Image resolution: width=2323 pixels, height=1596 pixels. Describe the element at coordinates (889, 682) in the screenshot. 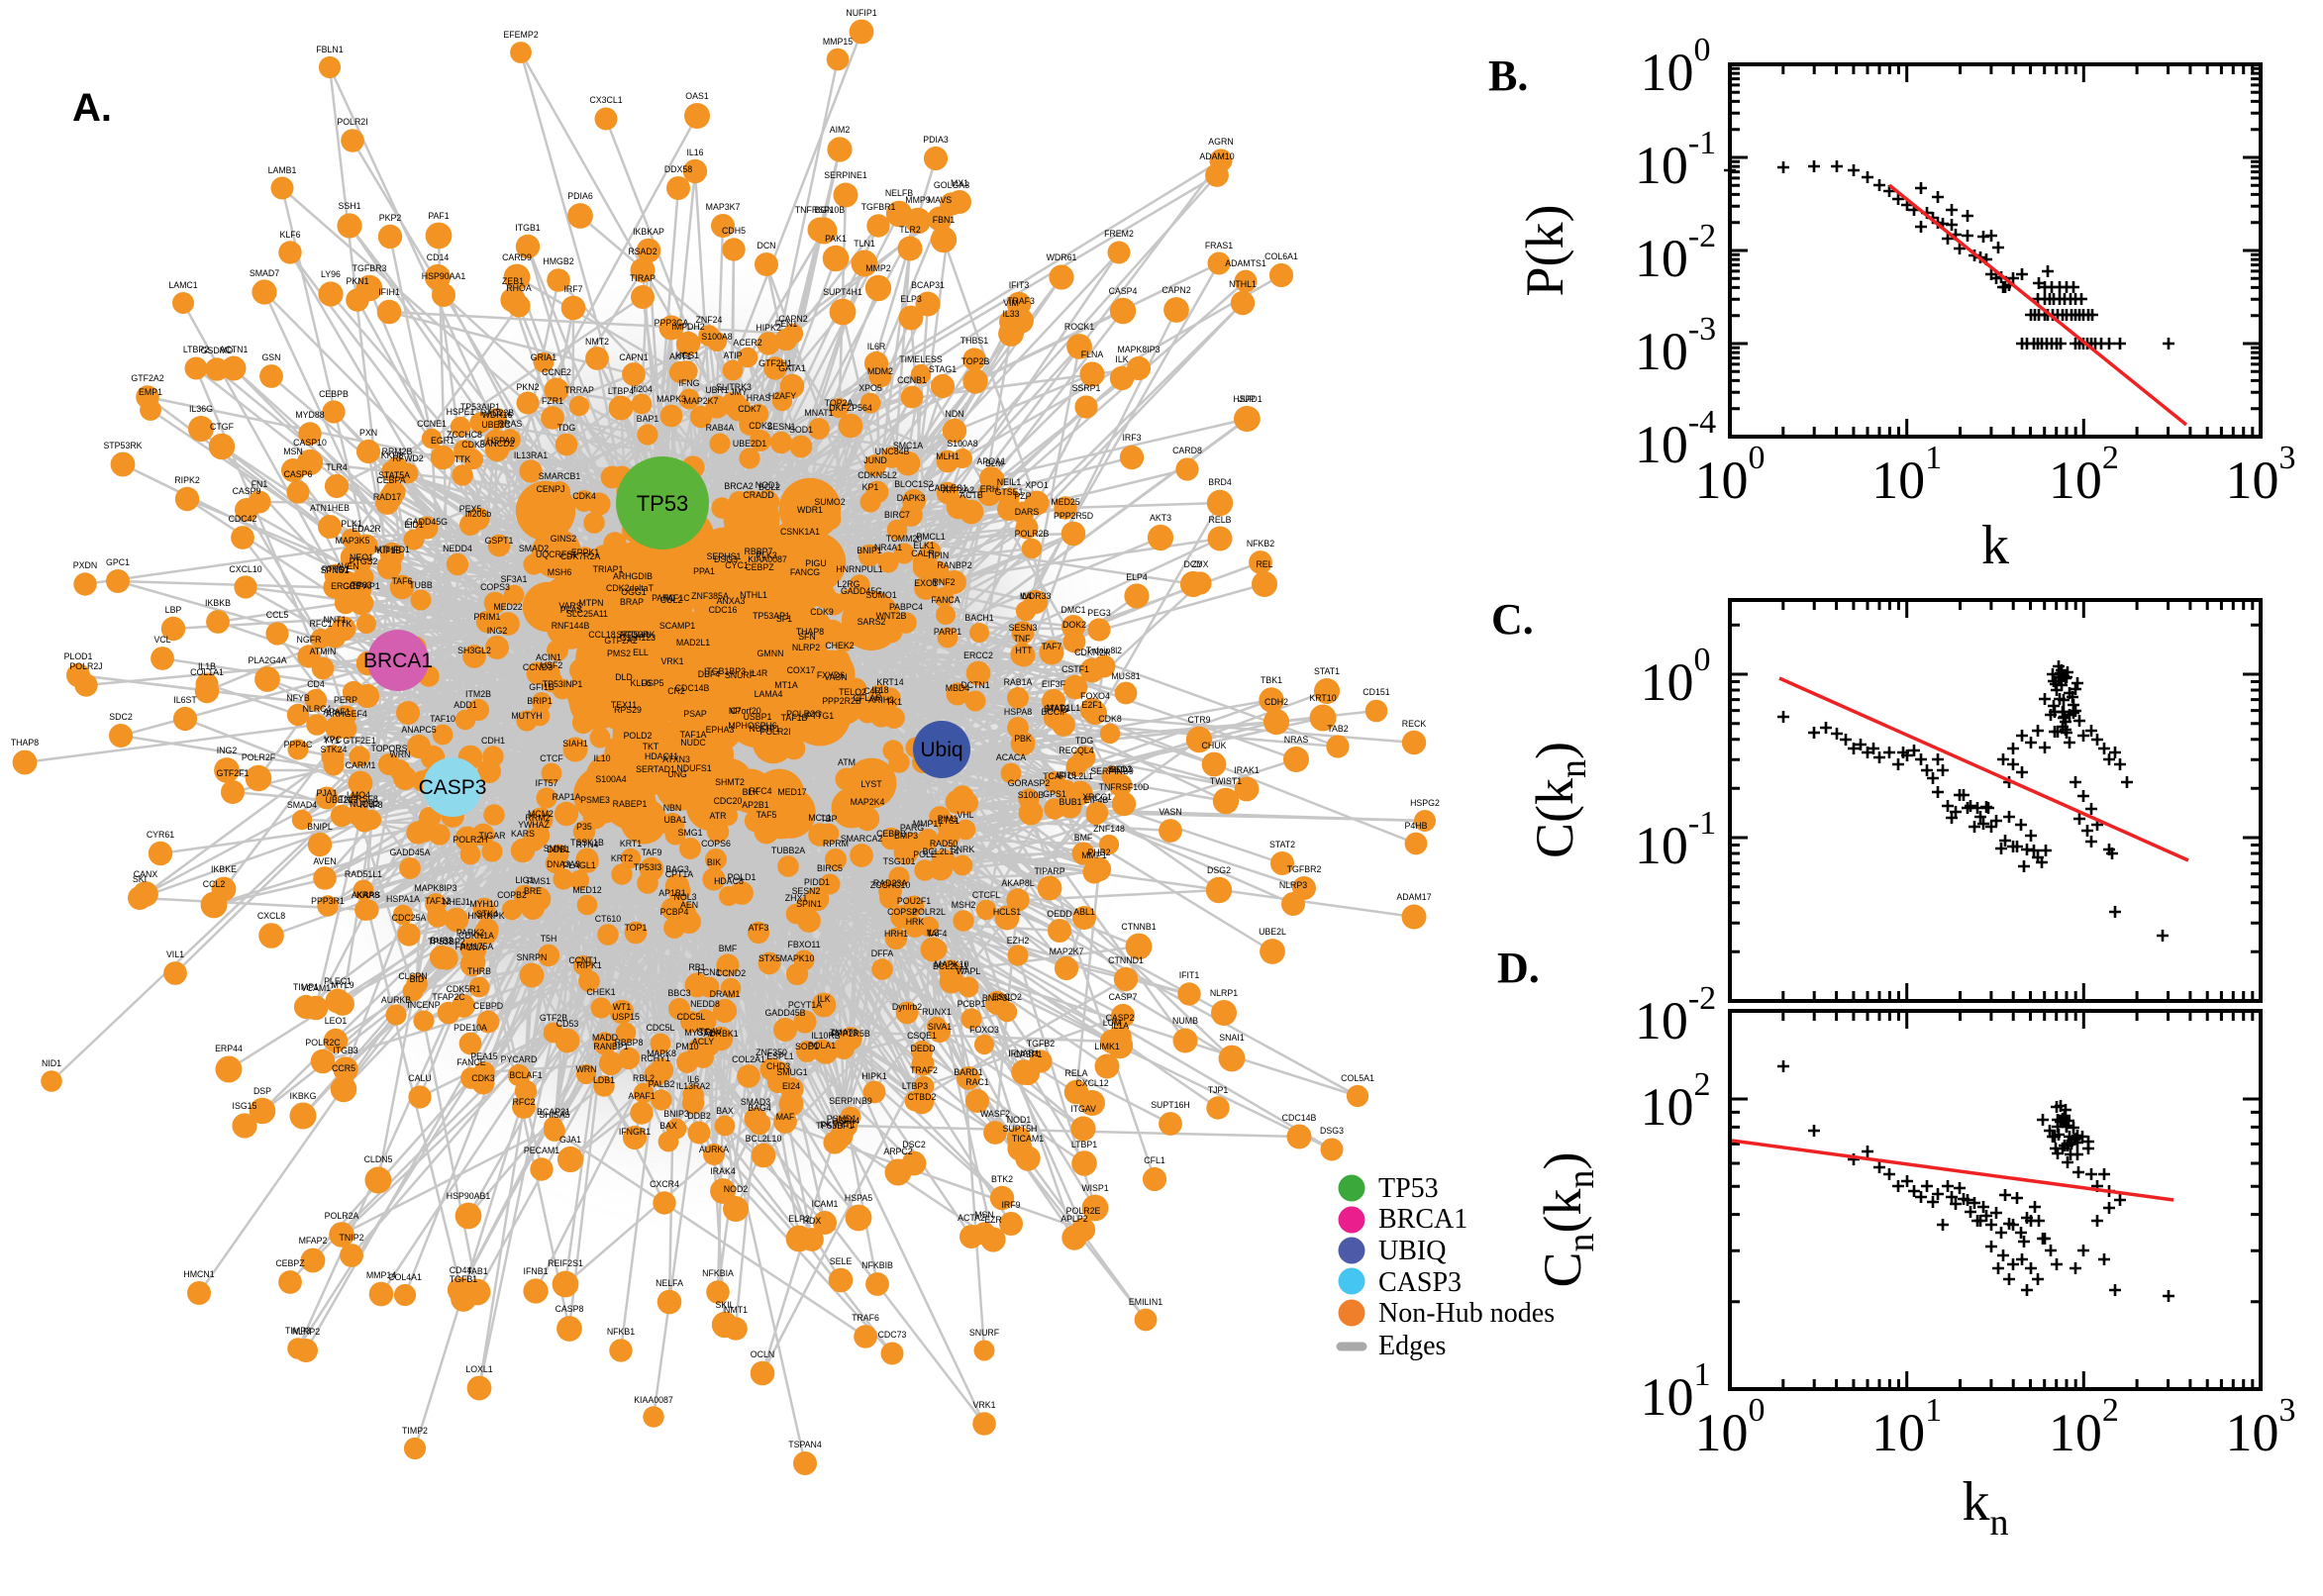

I see `svg-text: KRT14` at that location.